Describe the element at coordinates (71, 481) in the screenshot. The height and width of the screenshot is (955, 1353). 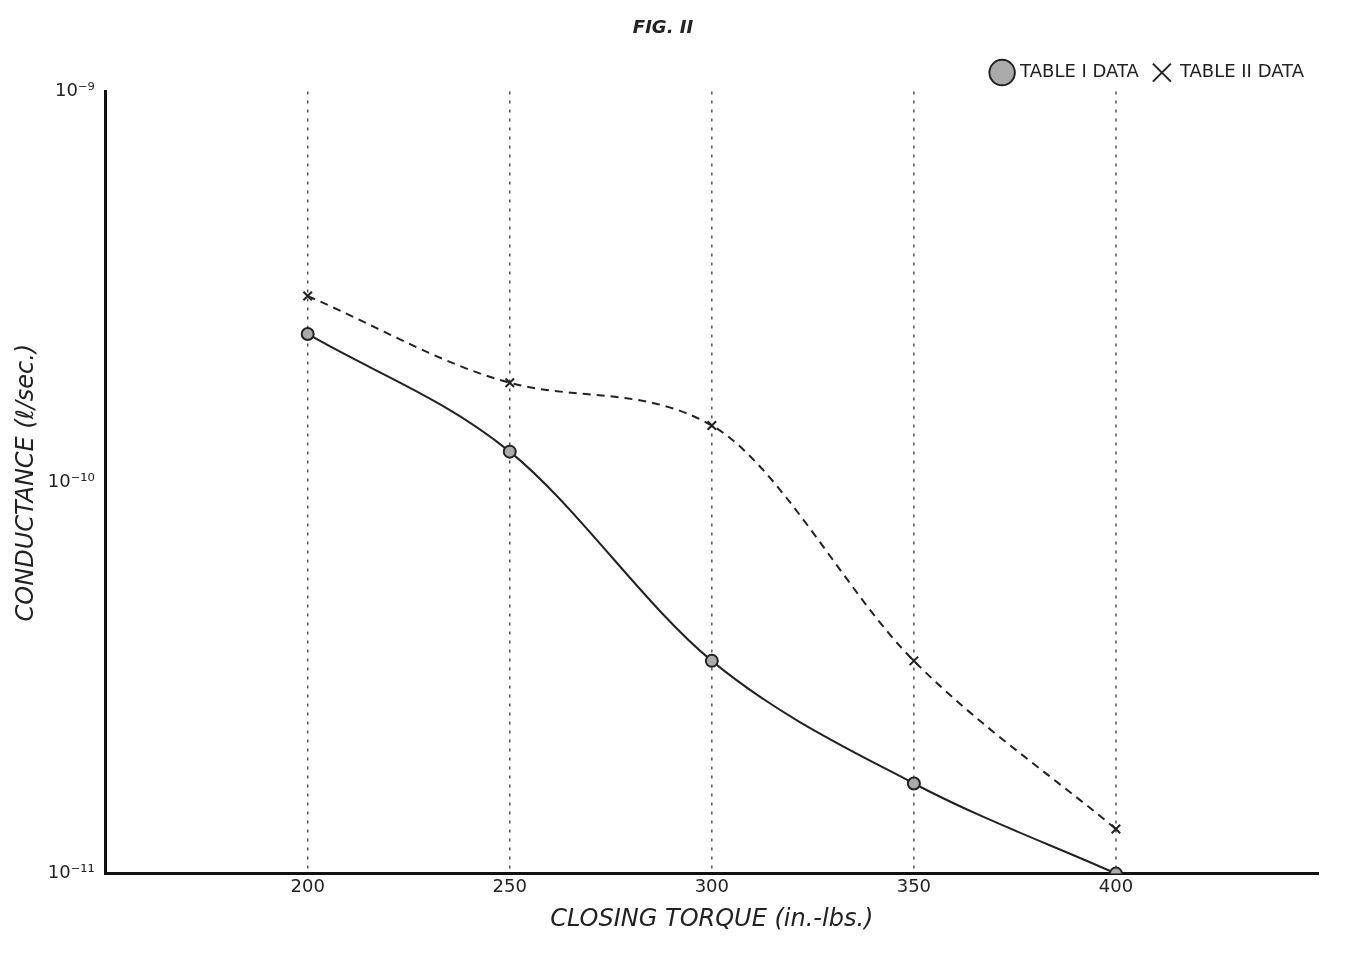
I see `y-tick-label: 10⁻¹⁰` at that location.